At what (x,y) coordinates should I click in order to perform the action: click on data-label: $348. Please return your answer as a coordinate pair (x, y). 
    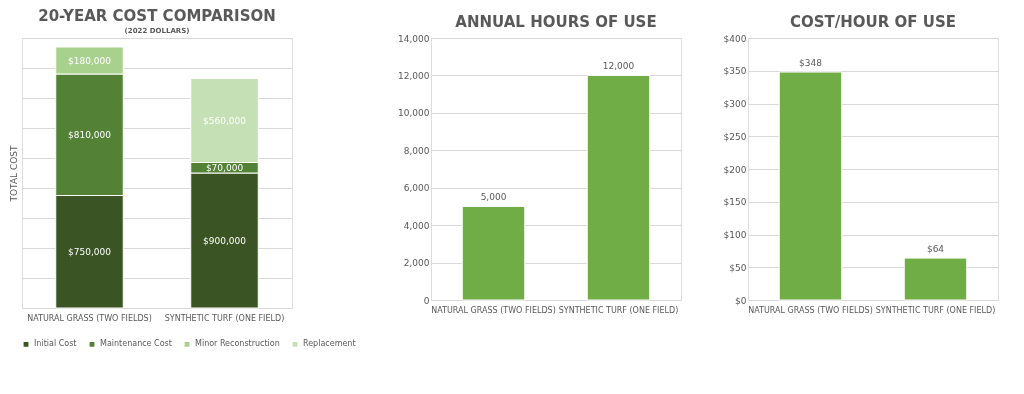
    Looking at the image, I should click on (811, 63).